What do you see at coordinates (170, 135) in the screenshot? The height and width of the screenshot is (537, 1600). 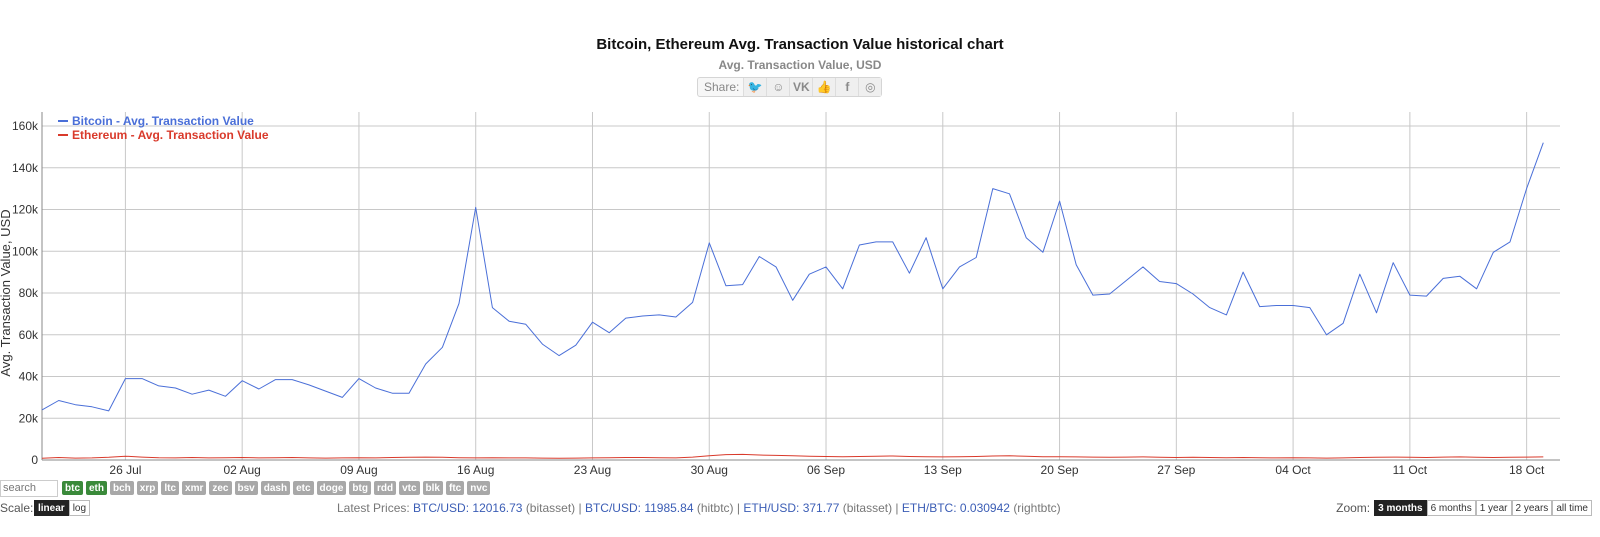 I see `legend-label-ethereum: Ethereum - Avg. Transaction Value` at bounding box center [170, 135].